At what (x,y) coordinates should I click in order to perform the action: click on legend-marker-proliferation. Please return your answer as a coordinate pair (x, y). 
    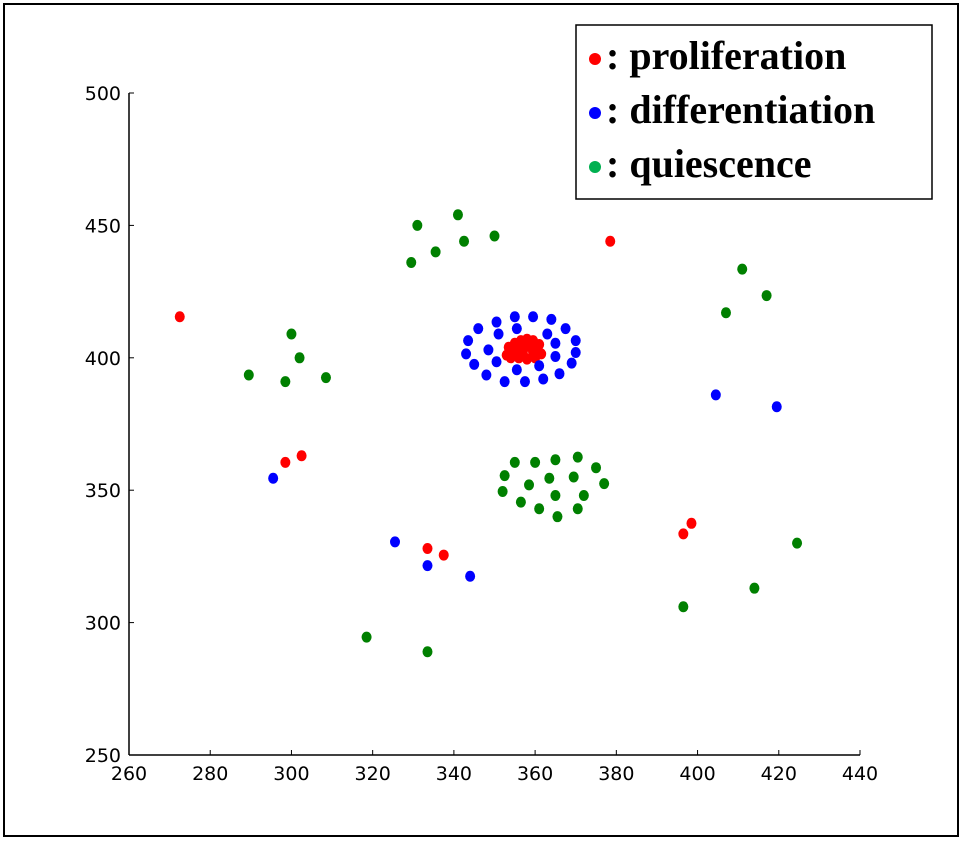
    Looking at the image, I should click on (595, 59).